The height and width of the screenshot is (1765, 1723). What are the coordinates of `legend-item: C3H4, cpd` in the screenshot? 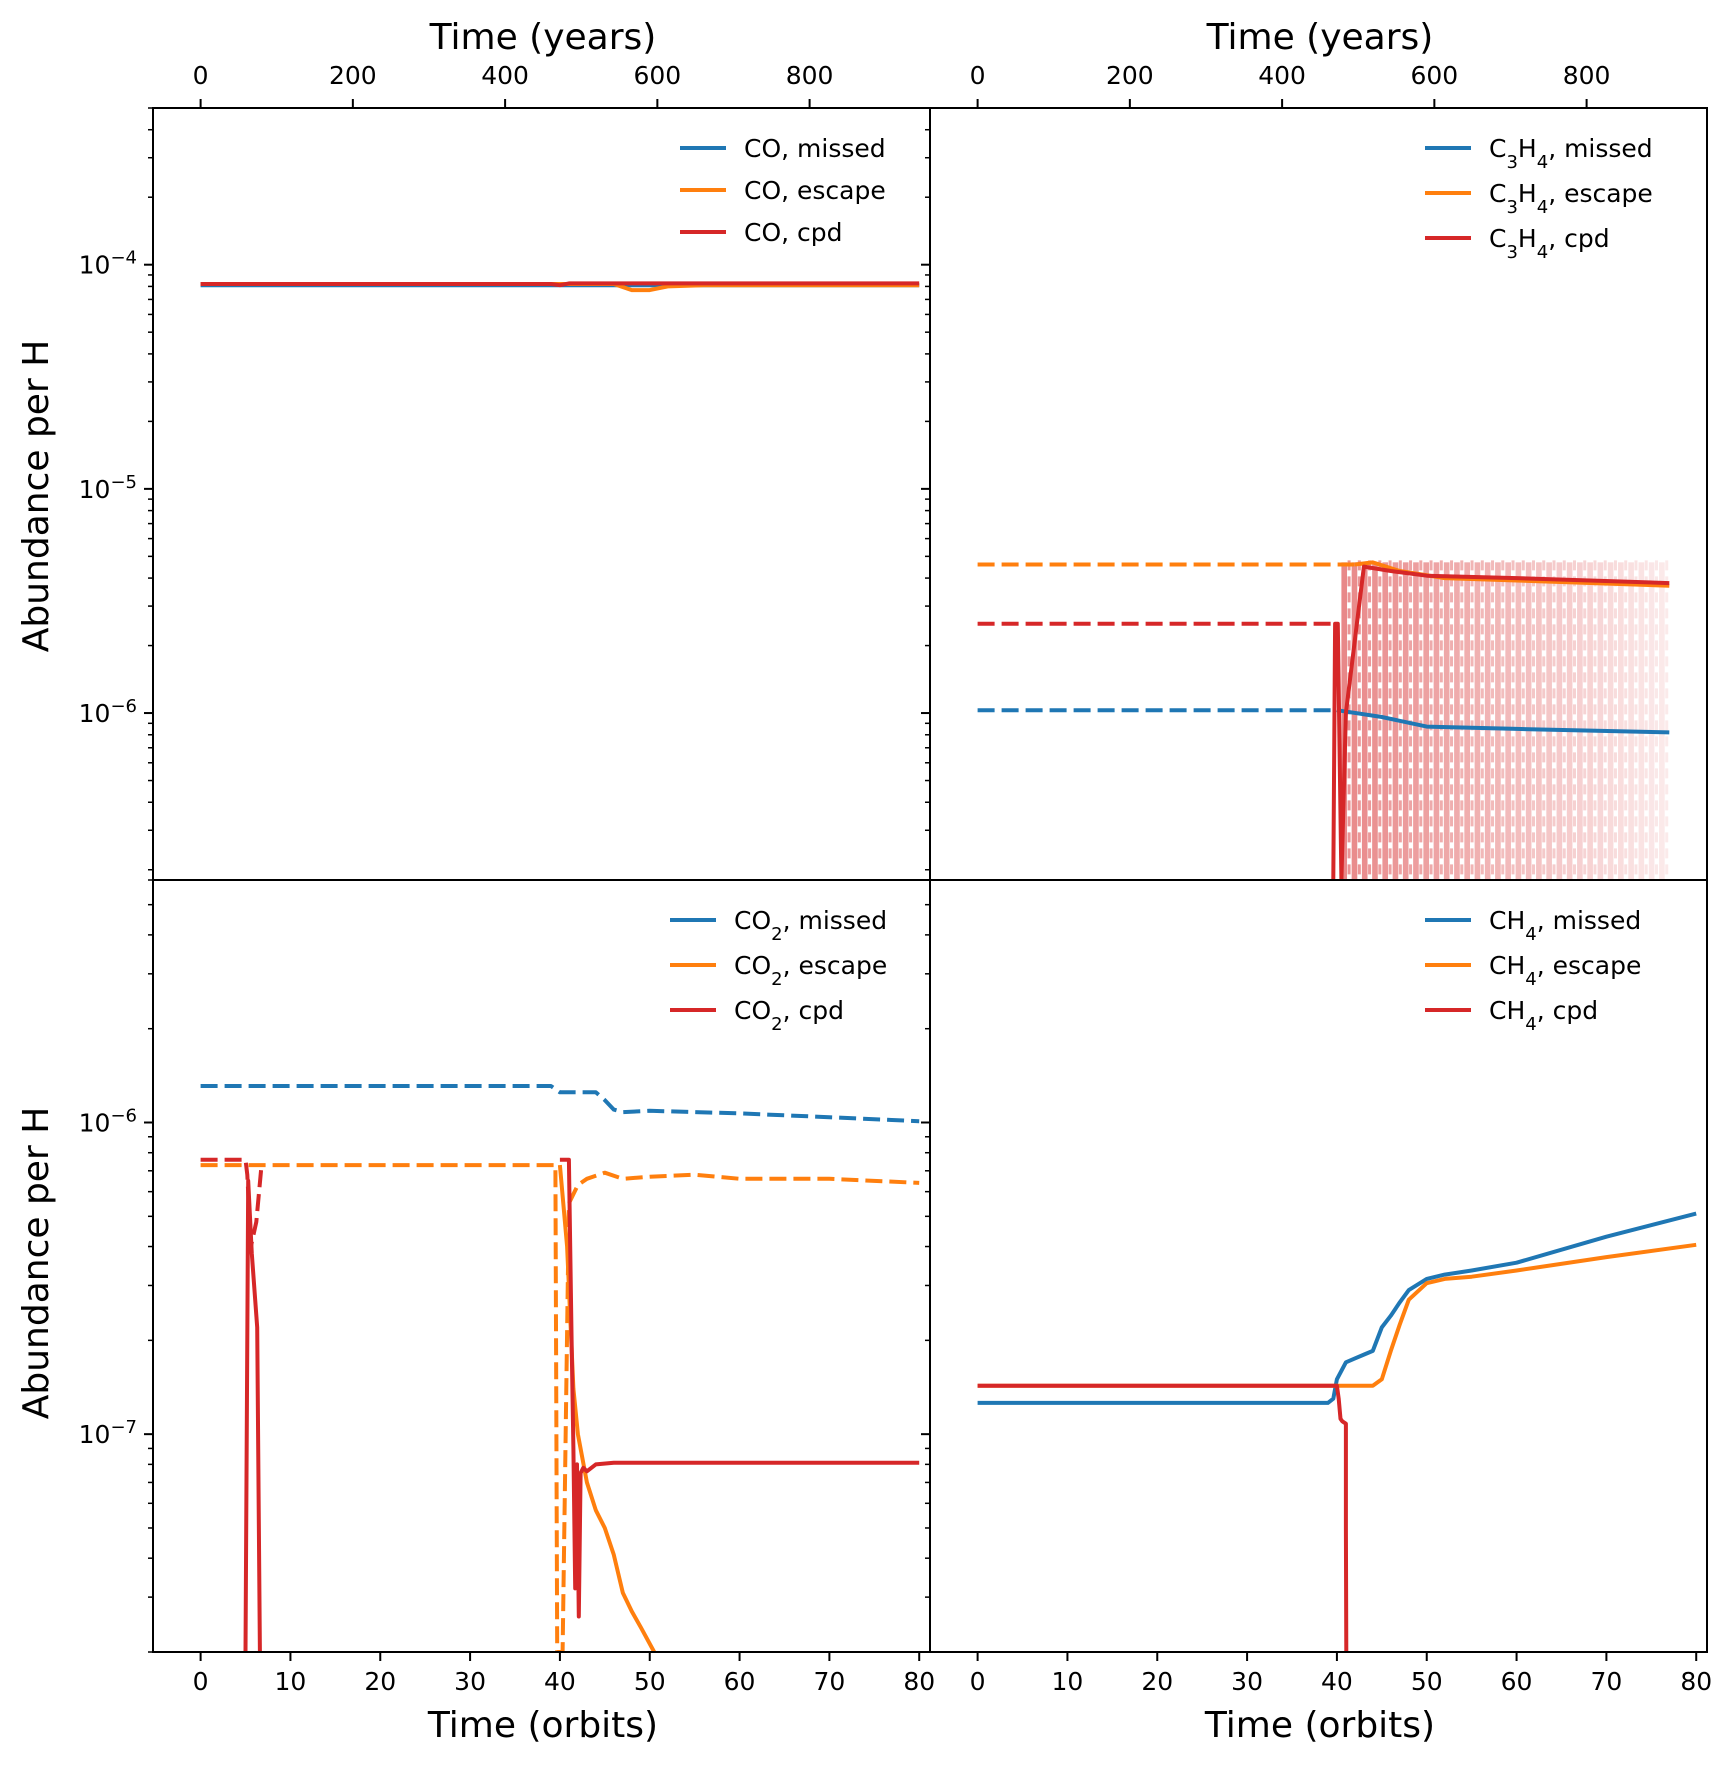 It's located at (1517, 243).